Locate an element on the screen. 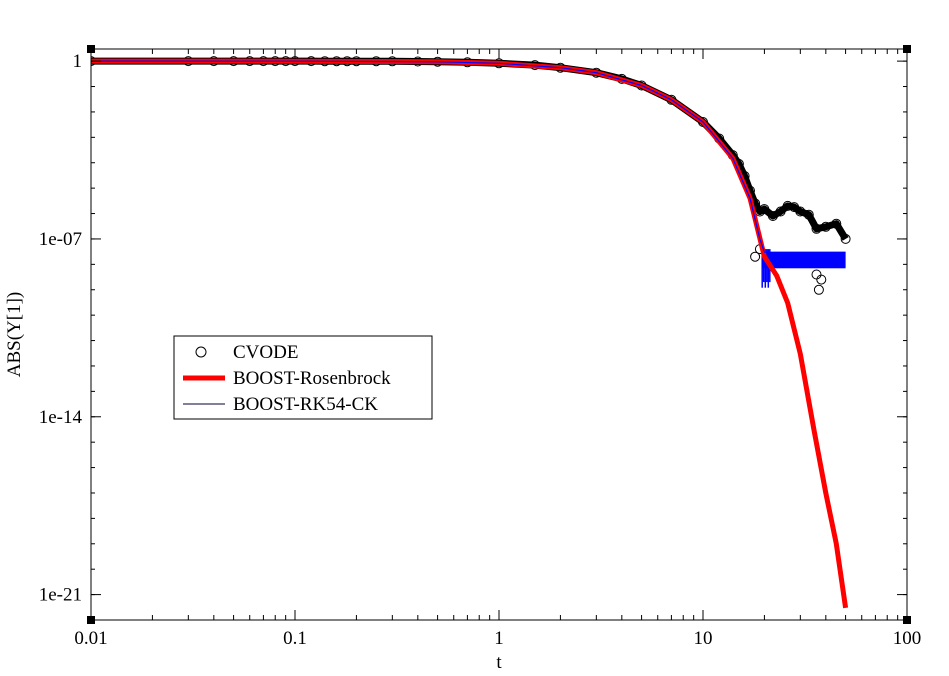  rk54-noise-band is located at coordinates (804, 260).